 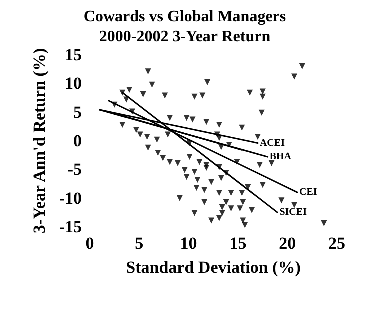 I want to click on series-label: SICEI, so click(x=294, y=212).